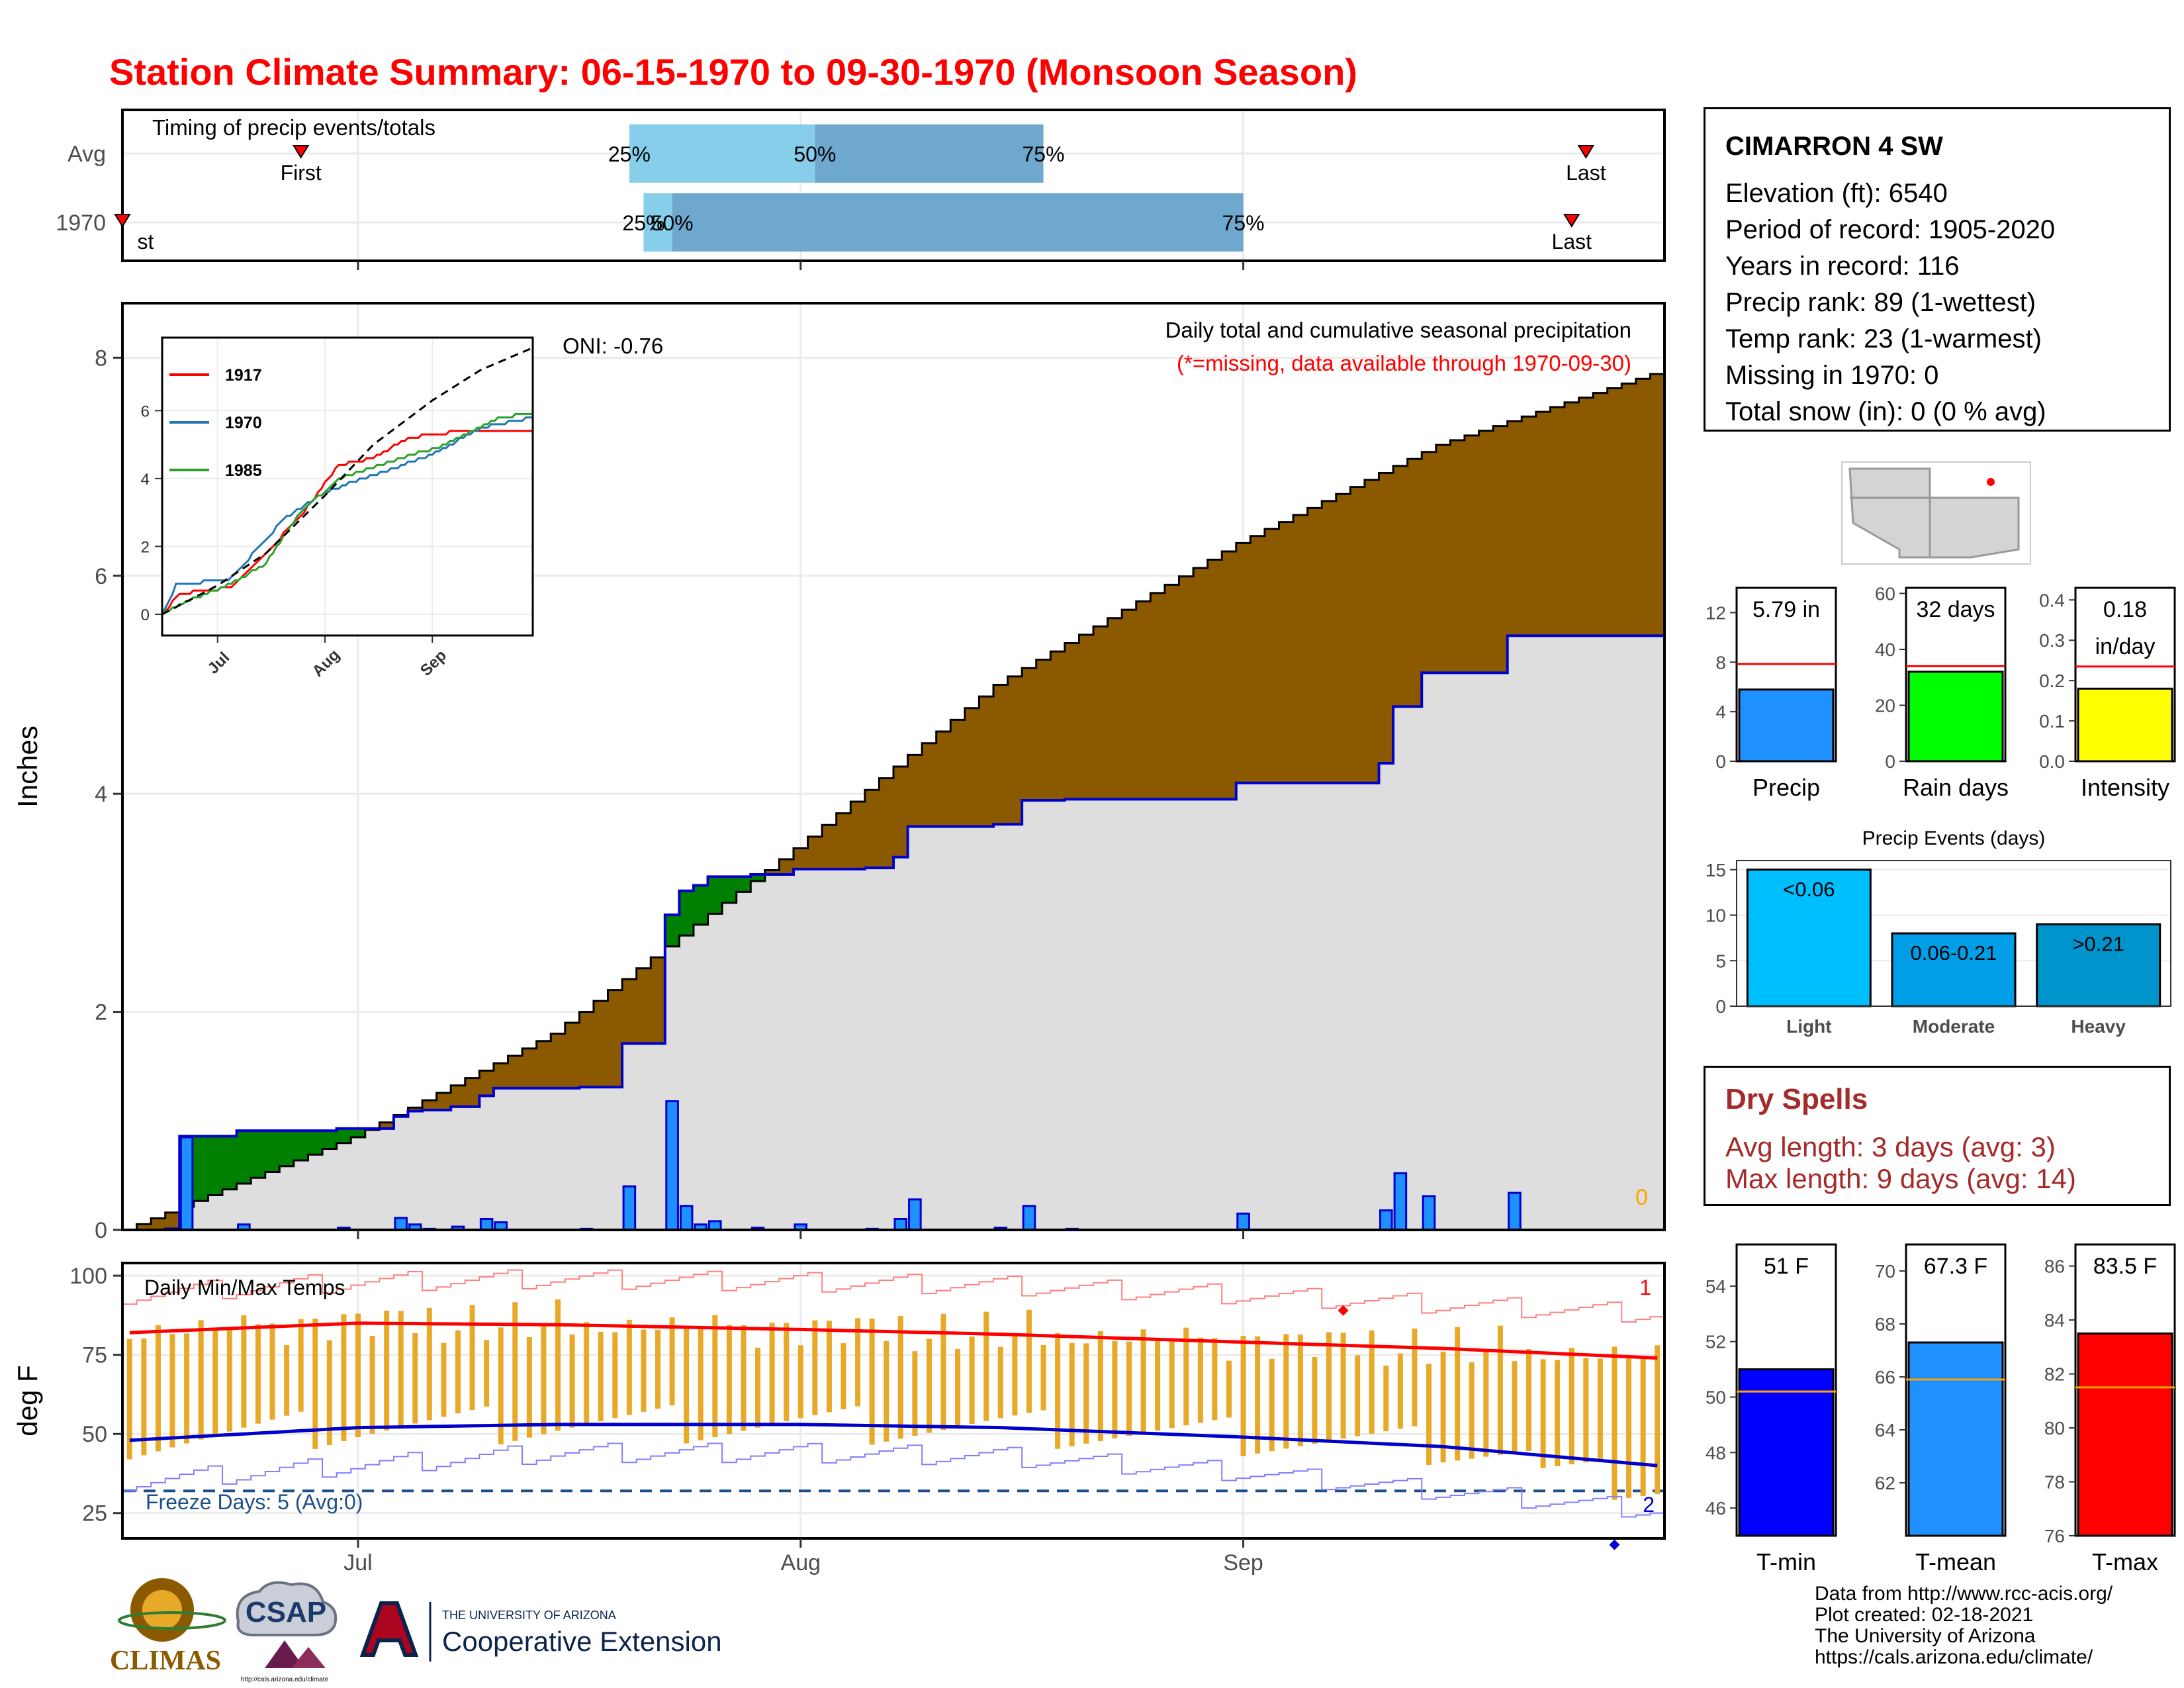  Describe the element at coordinates (1955, 717) in the screenshot. I see `summary-value-bar` at that location.